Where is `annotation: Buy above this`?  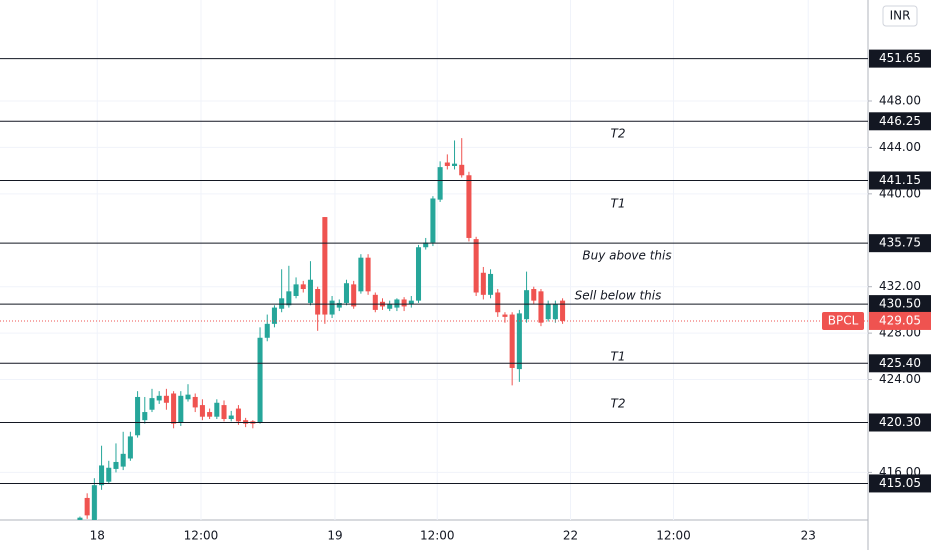
annotation: Buy above this is located at coordinates (626, 256).